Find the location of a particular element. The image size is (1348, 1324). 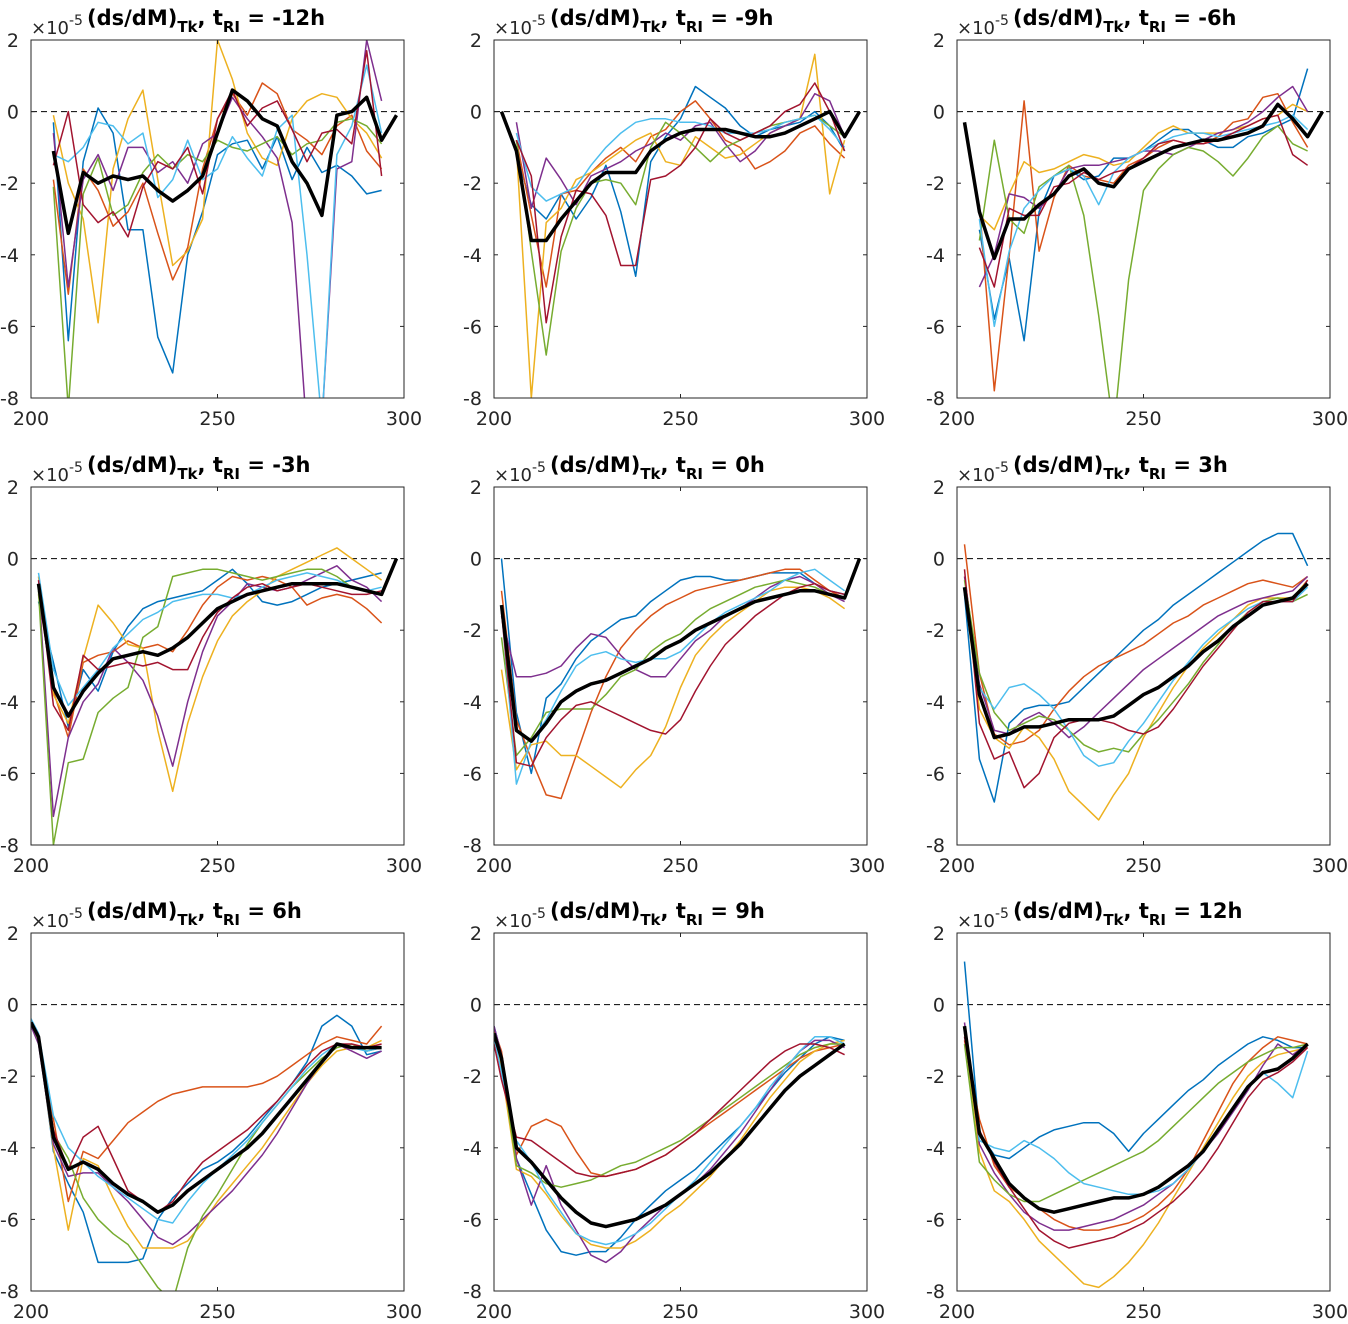

subplot-title: (ds/dM)Tk, tRI = -3h is located at coordinates (199, 468).